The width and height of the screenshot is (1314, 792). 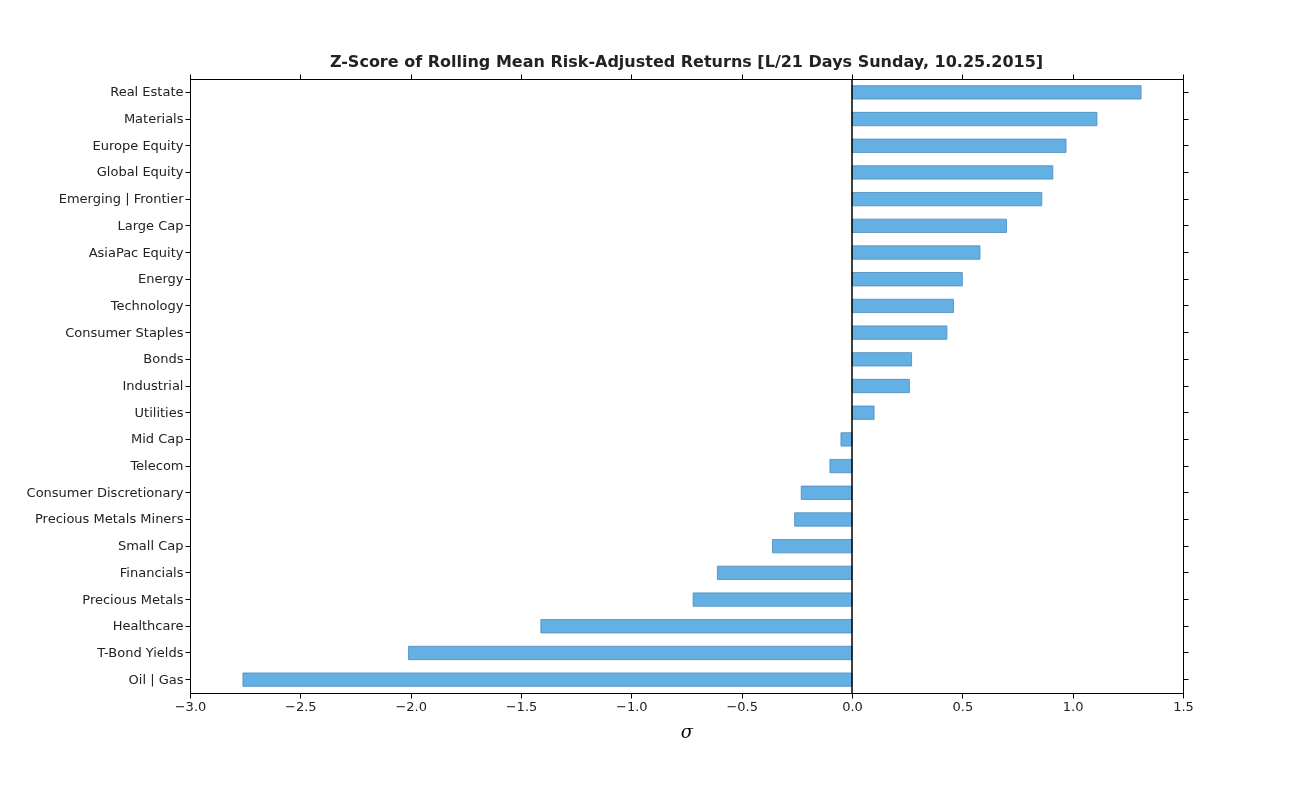 What do you see at coordinates (151, 572) in the screenshot?
I see `y-tick-label: Financials` at bounding box center [151, 572].